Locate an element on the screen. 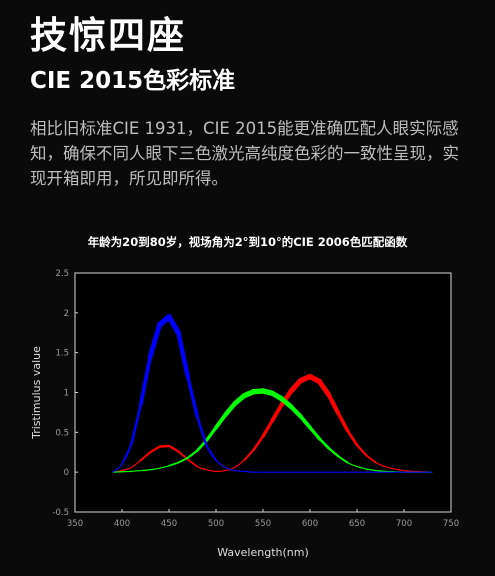 Image resolution: width=495 pixels, height=576 pixels. x-axis-label: Wavelength(nm) is located at coordinates (263, 552).